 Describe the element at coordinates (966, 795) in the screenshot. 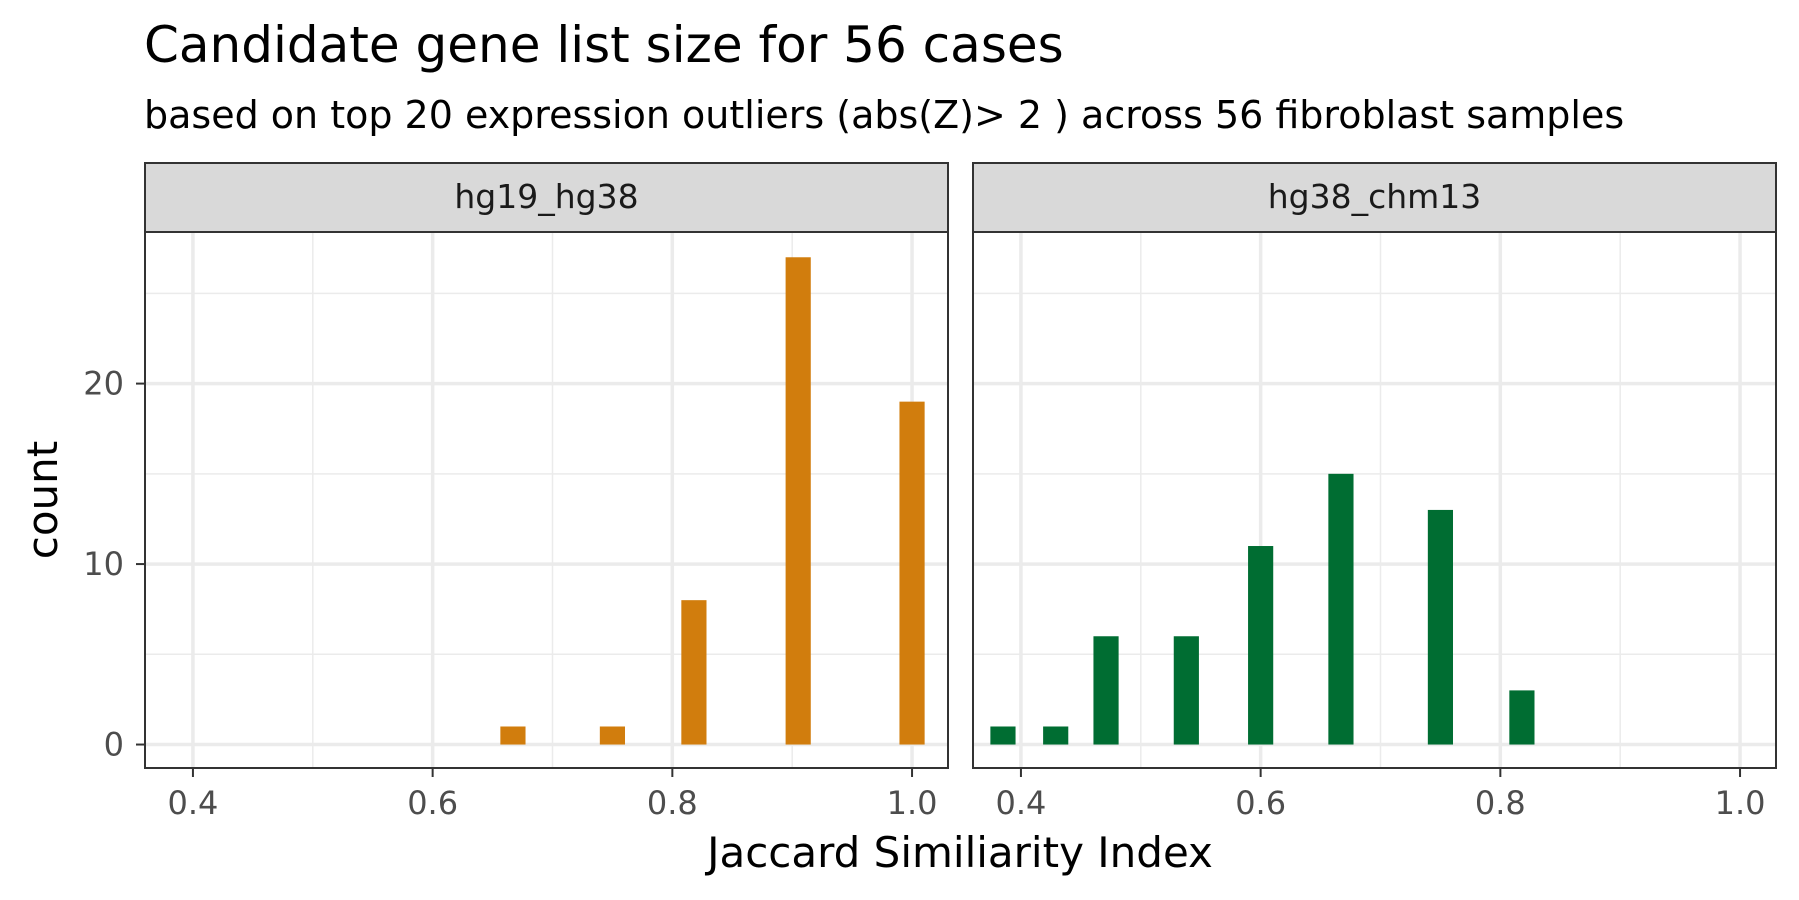

I see `x-axis: 0.4 0.6 0.8 1.0 0.4 0.6 0.8 1.0` at that location.